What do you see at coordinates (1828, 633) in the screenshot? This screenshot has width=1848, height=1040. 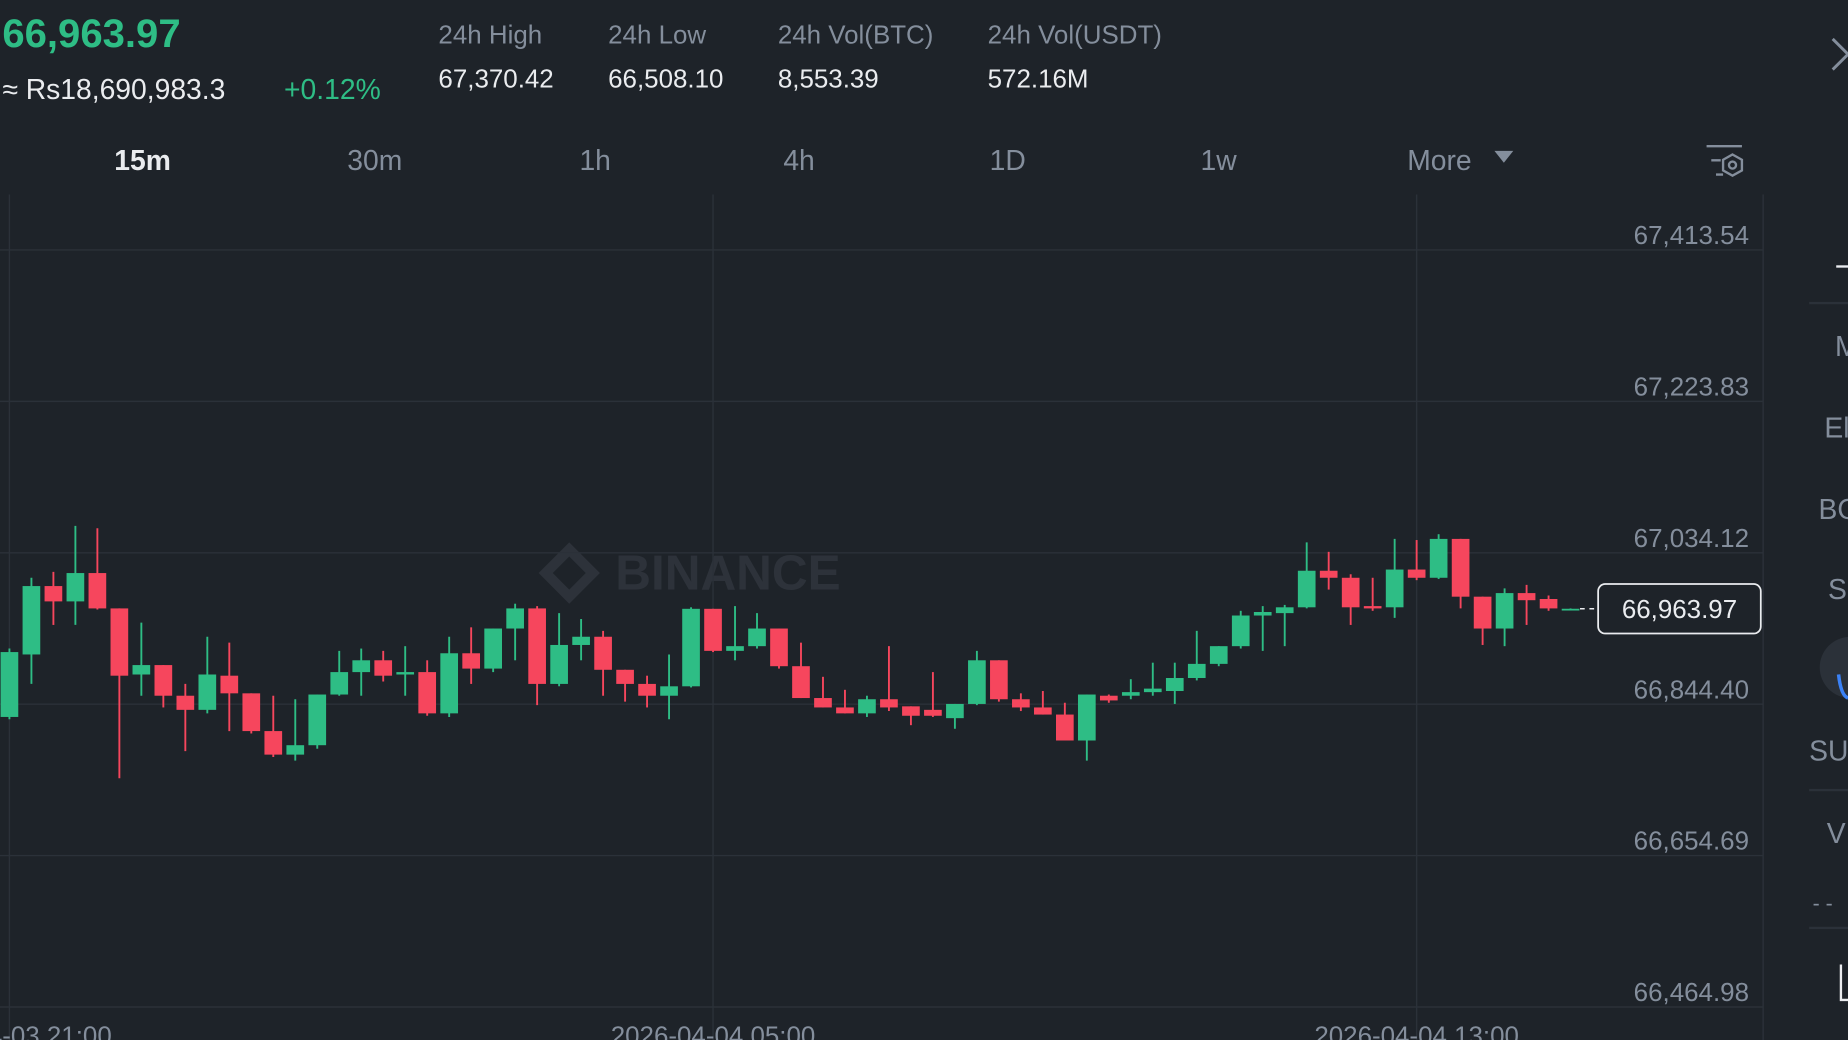 I see `sidebar: M El BO S SU V - -` at bounding box center [1828, 633].